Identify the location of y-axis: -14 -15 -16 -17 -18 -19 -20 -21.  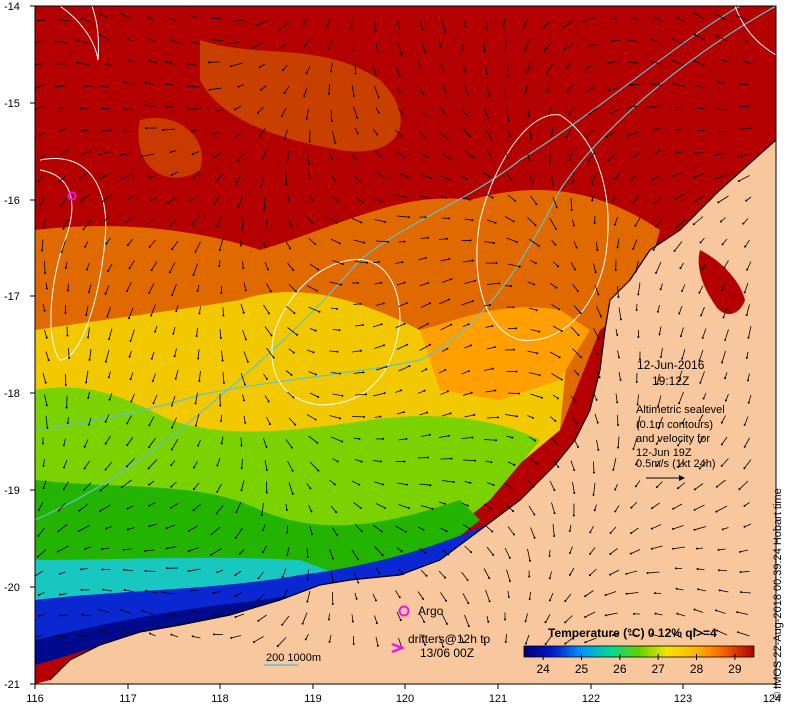
(19, 346).